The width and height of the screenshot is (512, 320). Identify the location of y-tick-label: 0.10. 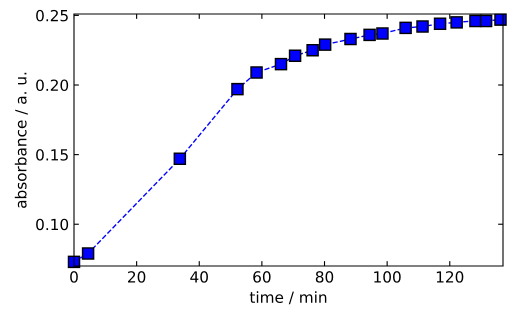
(52, 224).